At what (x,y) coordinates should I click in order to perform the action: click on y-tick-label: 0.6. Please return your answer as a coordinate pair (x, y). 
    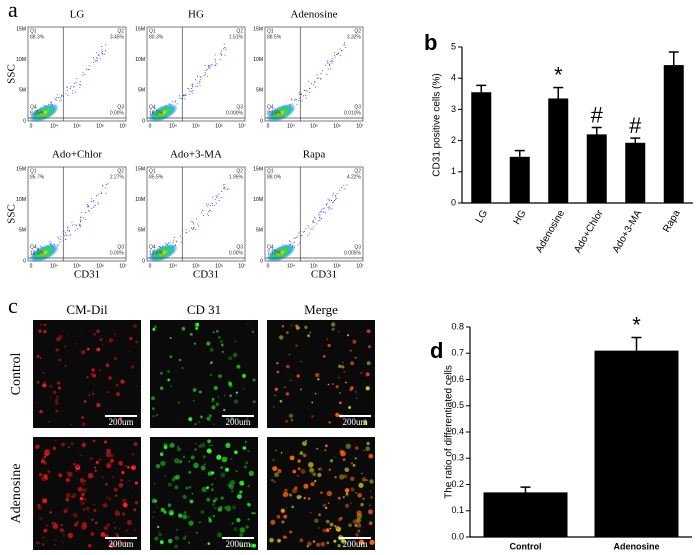
    Looking at the image, I should click on (457, 379).